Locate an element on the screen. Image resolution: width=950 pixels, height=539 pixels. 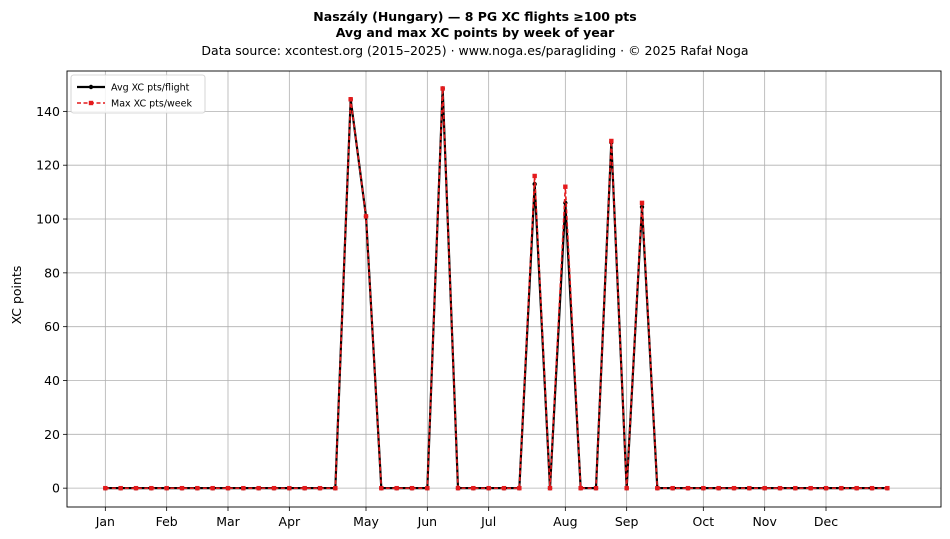
x-tick-label: Jan is located at coordinates (105, 521).